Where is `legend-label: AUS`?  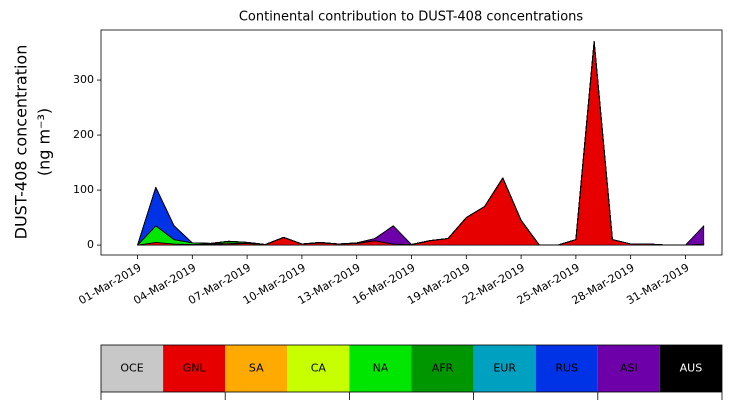 legend-label: AUS is located at coordinates (691, 368).